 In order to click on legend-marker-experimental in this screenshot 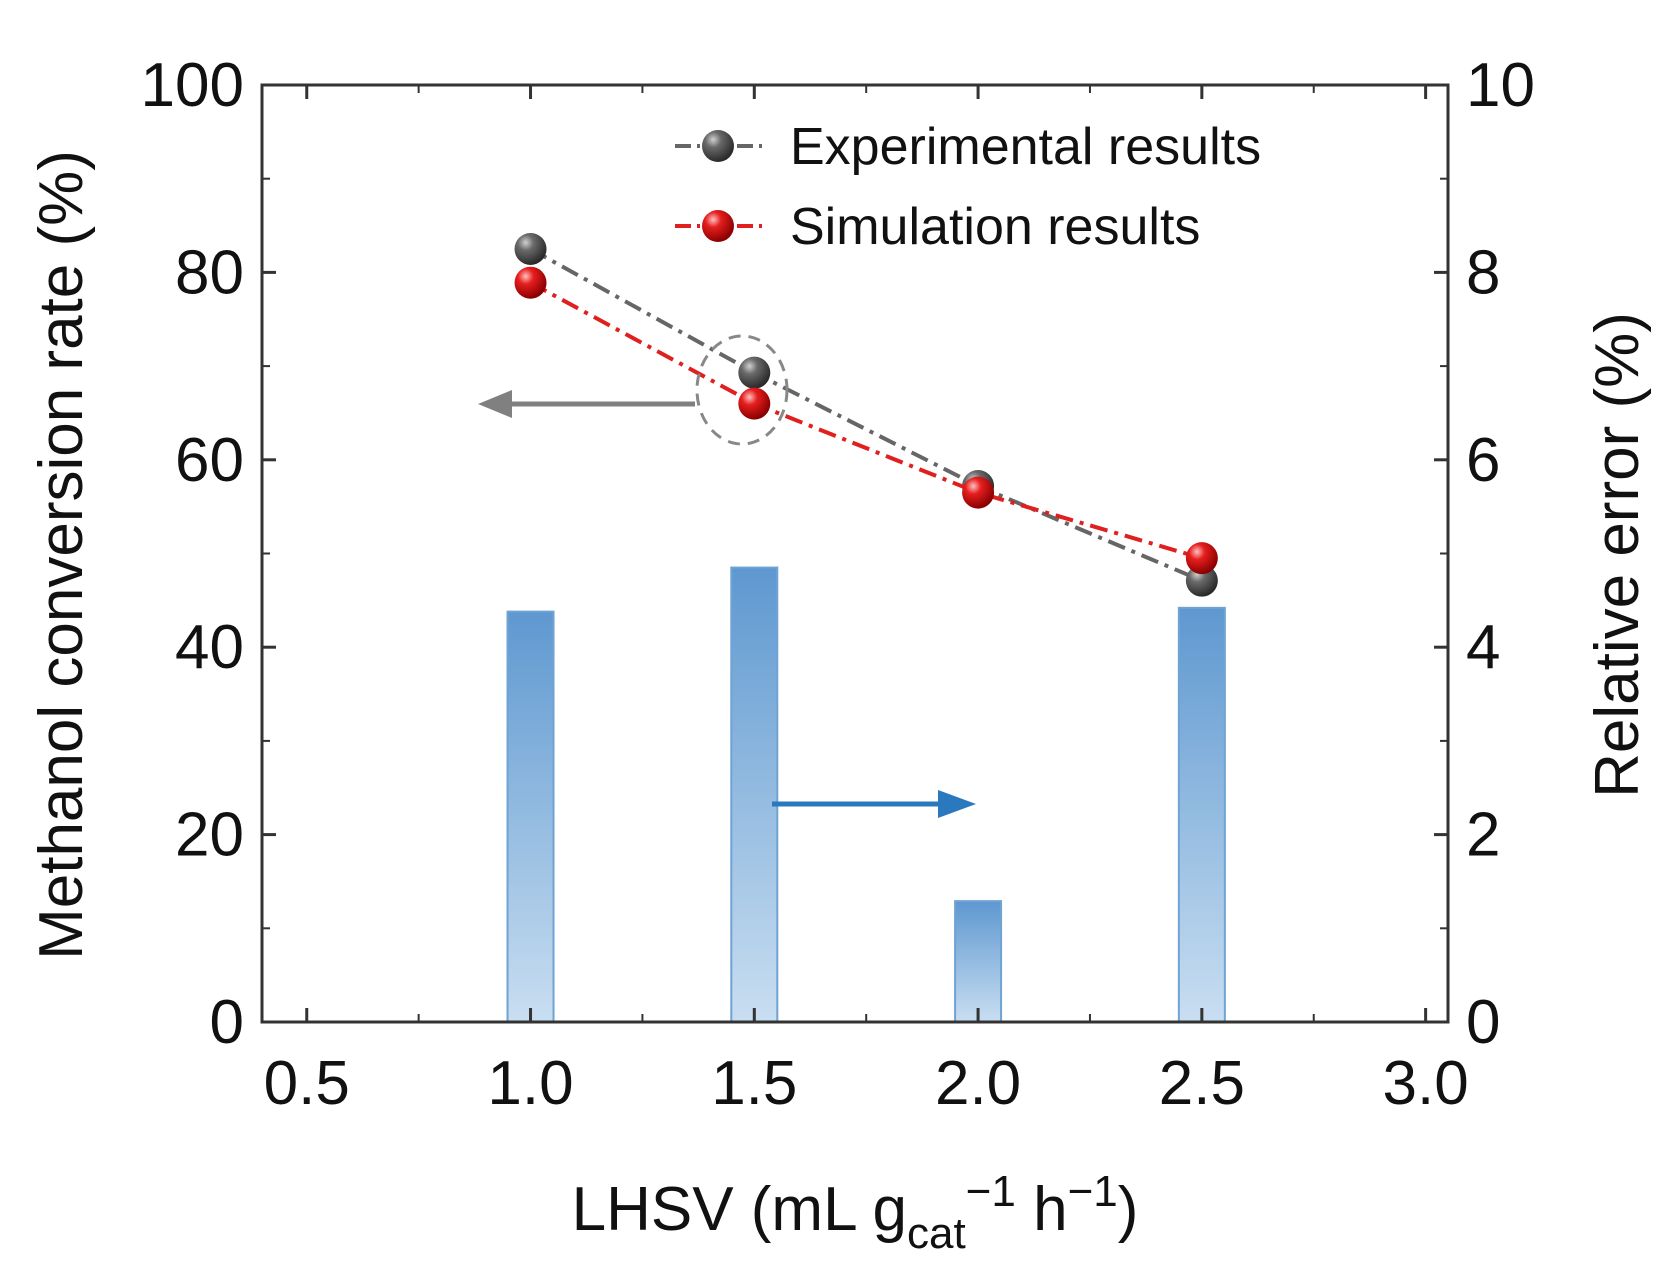, I will do `click(718, 146)`.